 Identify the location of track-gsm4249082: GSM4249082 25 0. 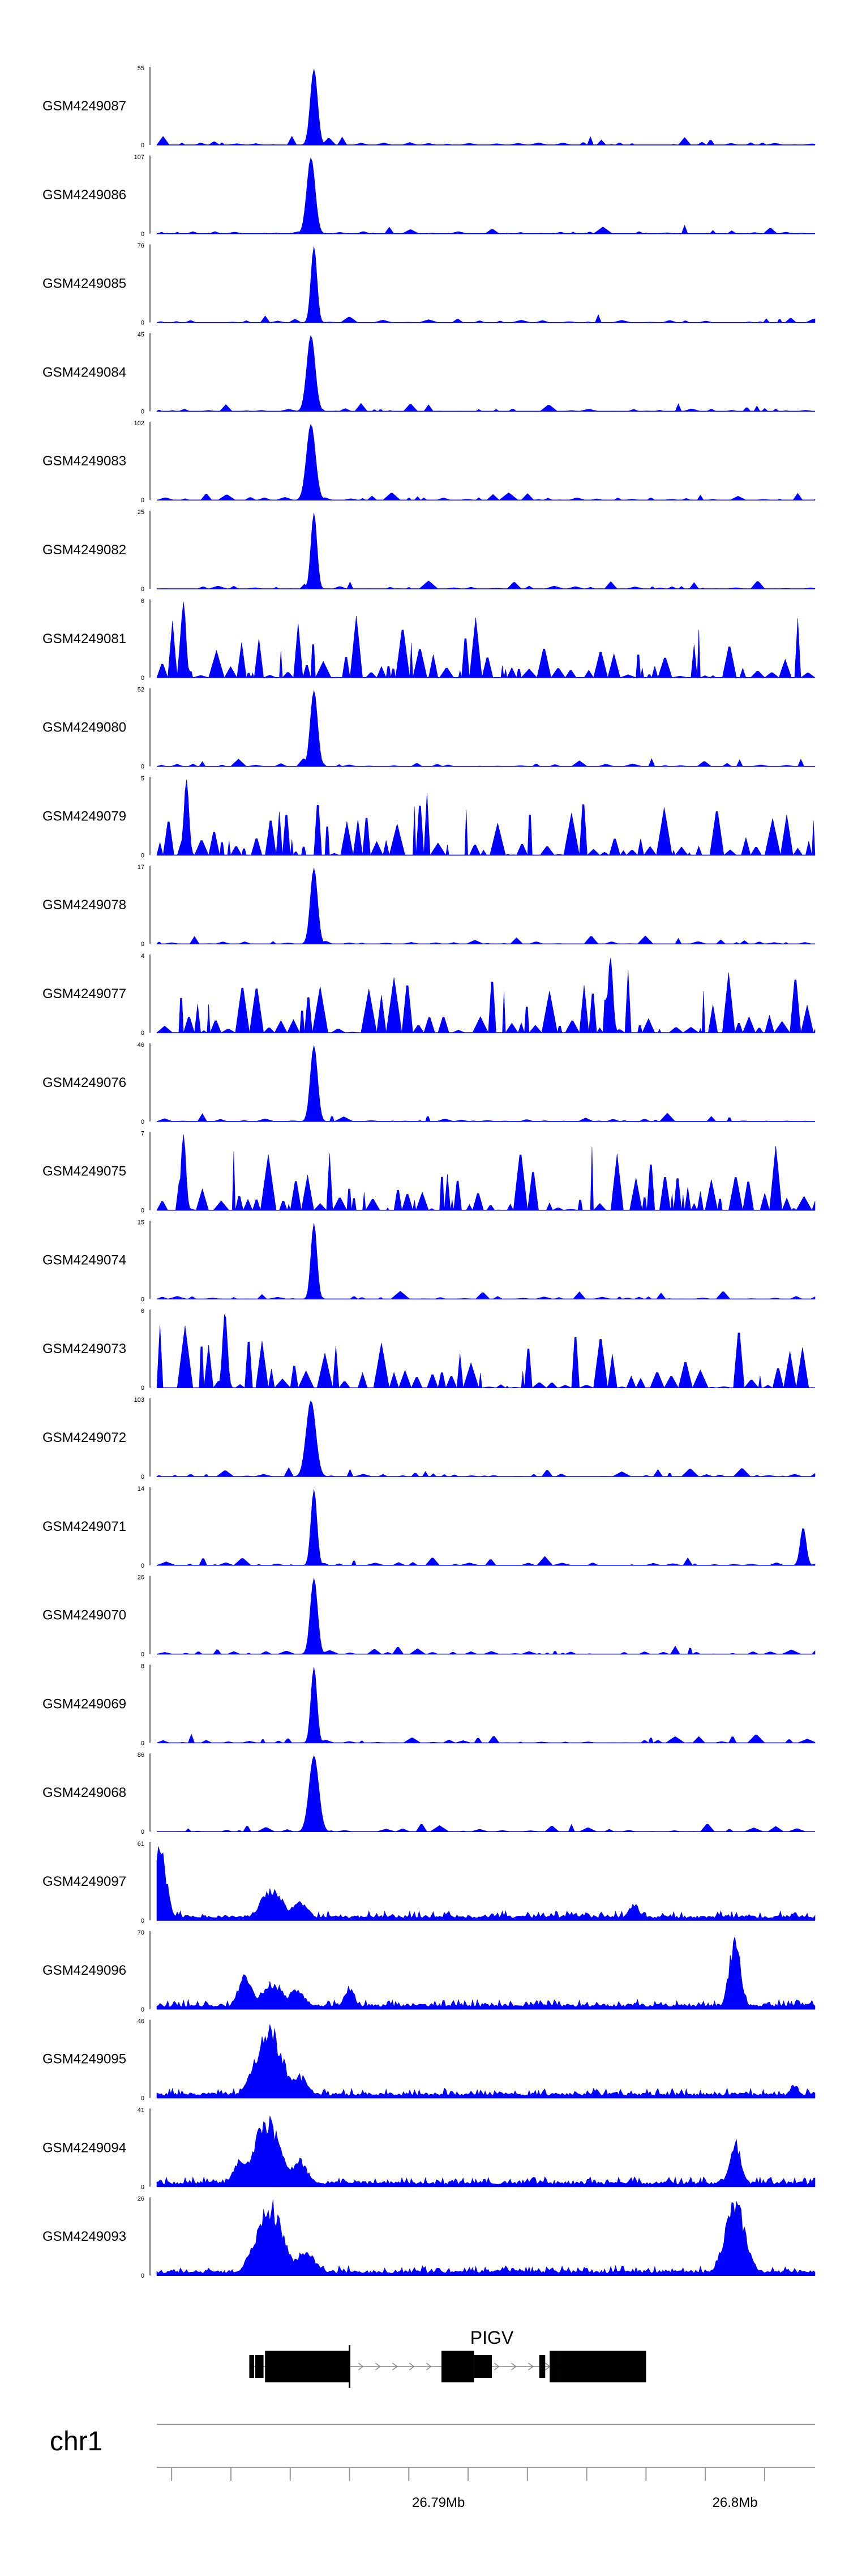
(429, 551).